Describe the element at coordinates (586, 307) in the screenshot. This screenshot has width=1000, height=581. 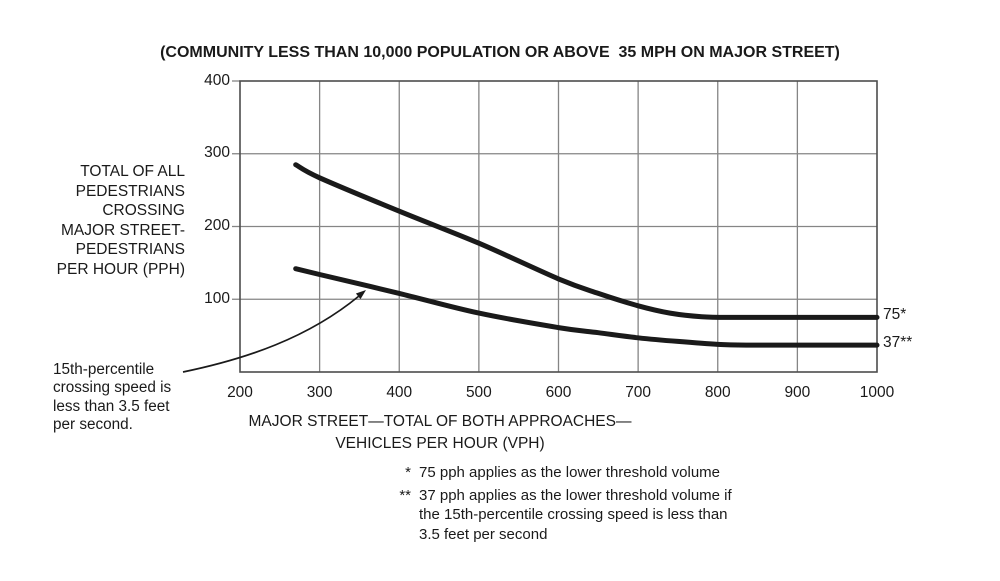
I see `lower-threshold-curve` at that location.